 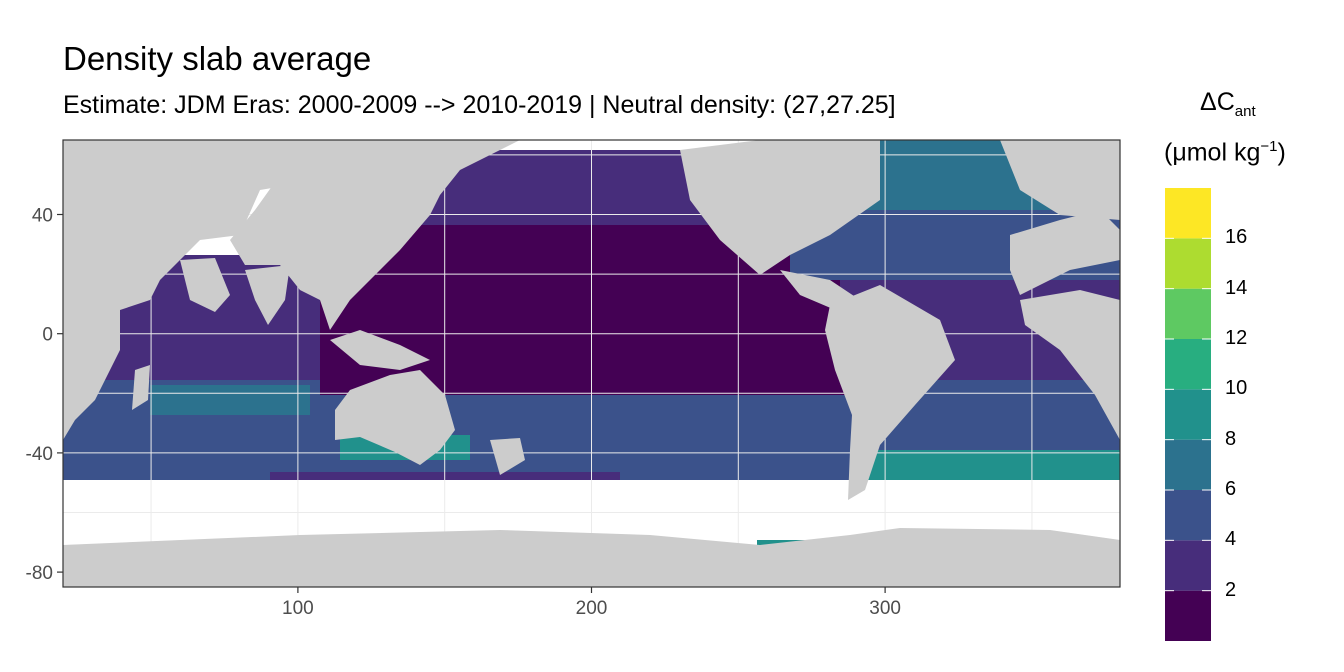 What do you see at coordinates (1245, 111) in the screenshot?
I see `legend-symbol-sub: ant` at bounding box center [1245, 111].